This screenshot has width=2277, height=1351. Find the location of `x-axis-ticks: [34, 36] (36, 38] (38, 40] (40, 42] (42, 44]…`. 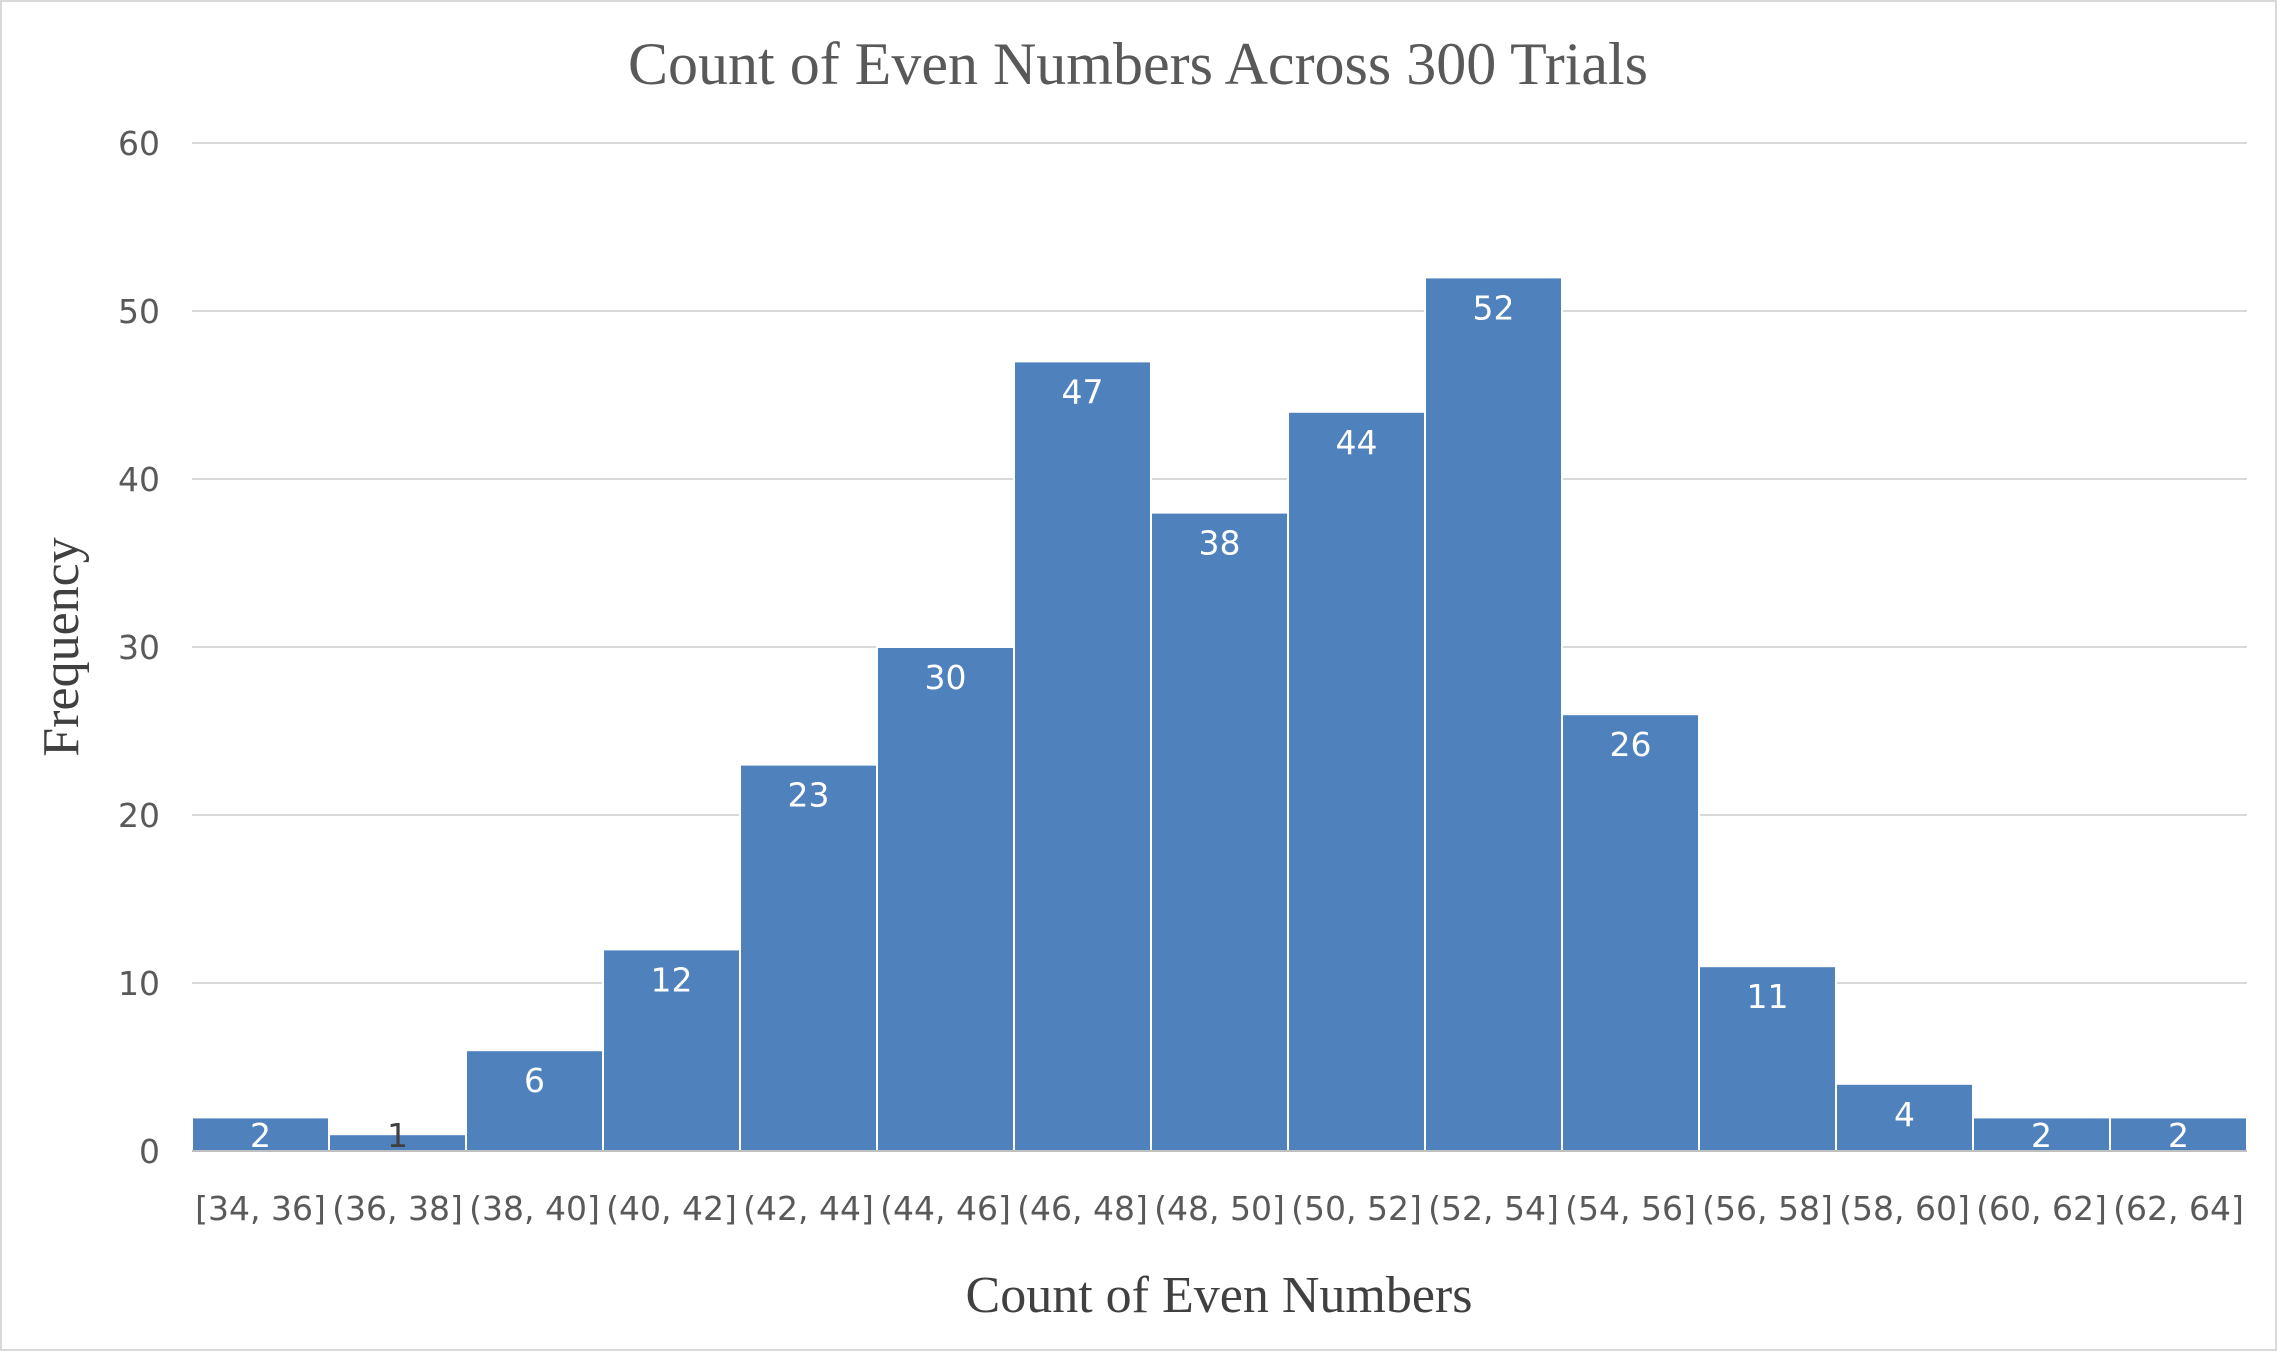

x-axis-ticks: [34, 36] (36, 38] (38, 40] (40, 42] (42, 44]… is located at coordinates (1219, 1208).